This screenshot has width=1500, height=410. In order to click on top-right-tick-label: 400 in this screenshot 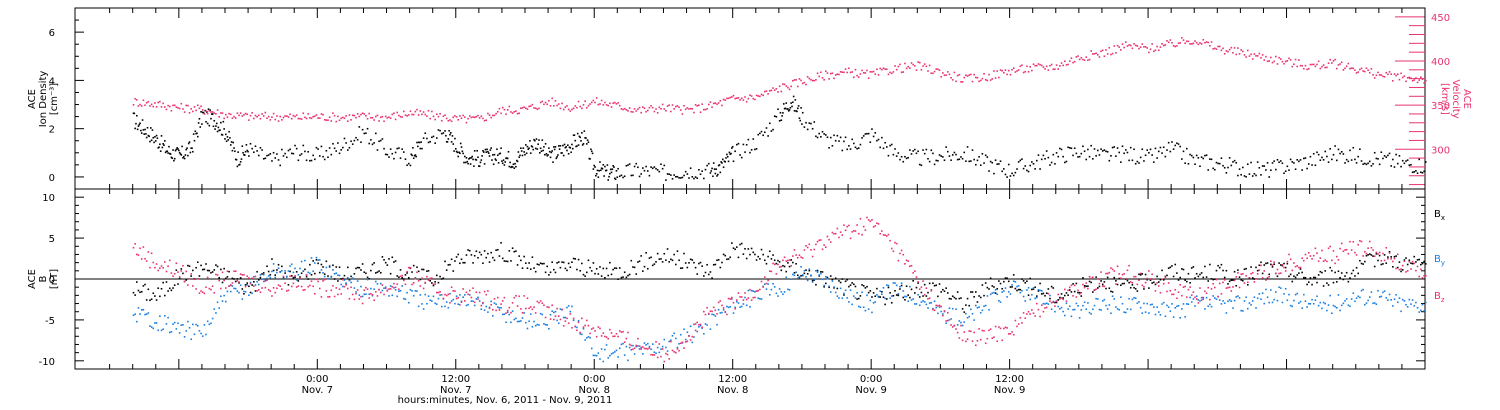, I will do `click(1440, 62)`.